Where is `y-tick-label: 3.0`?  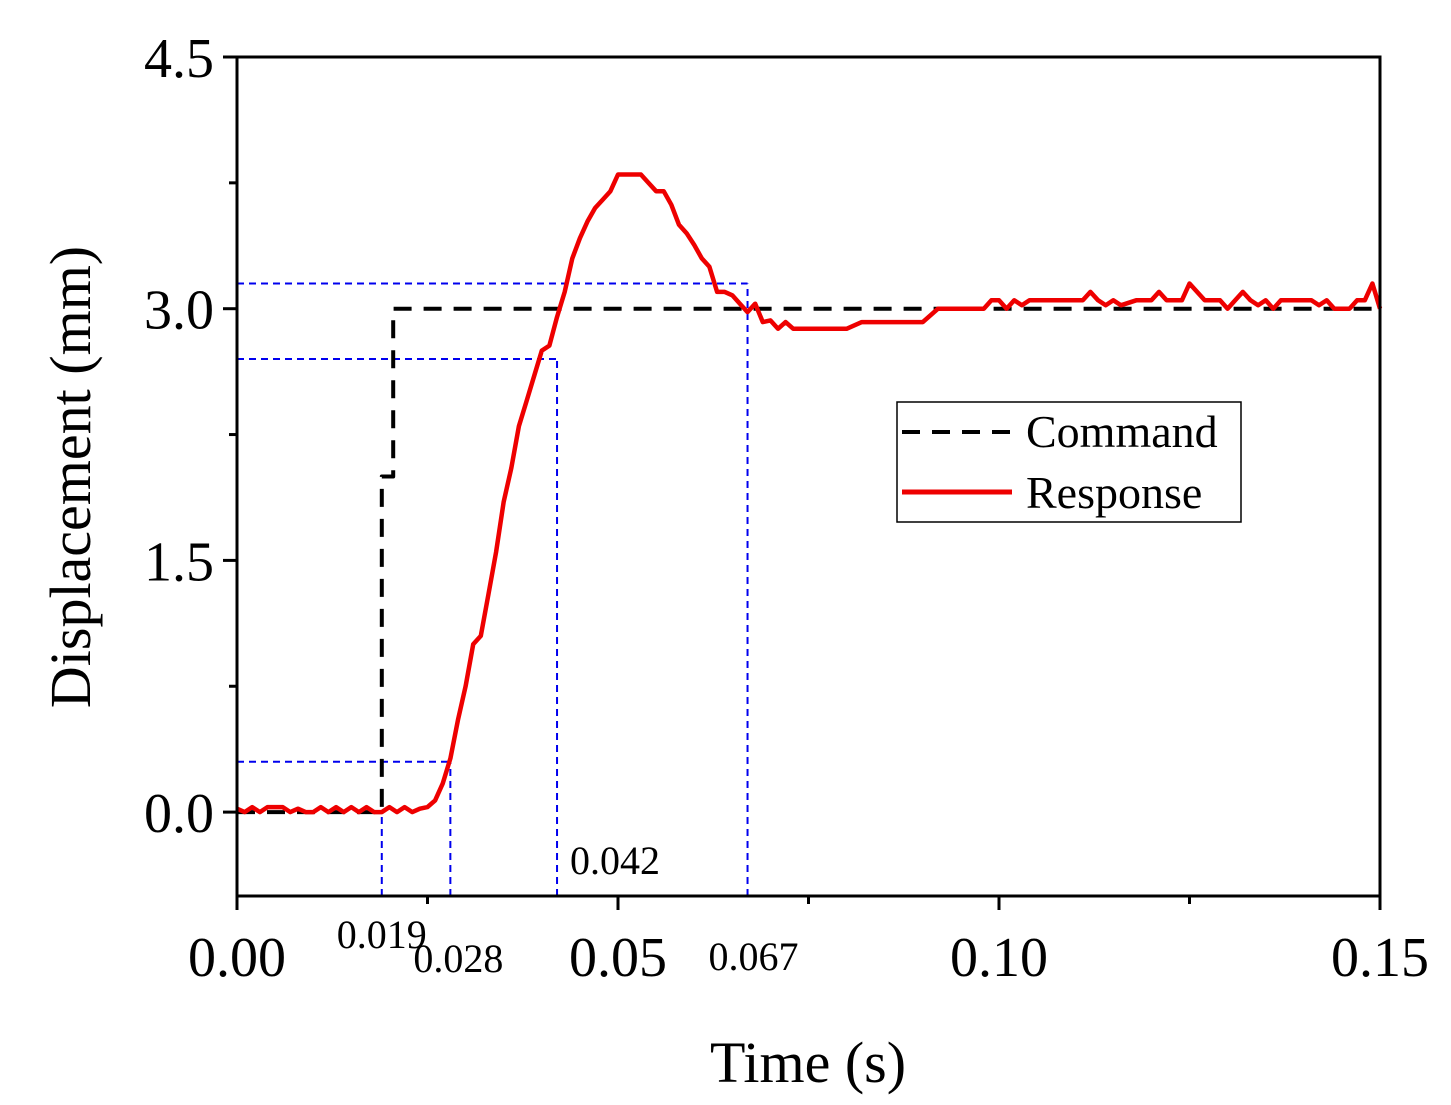
y-tick-label: 3.0 is located at coordinates (179, 311).